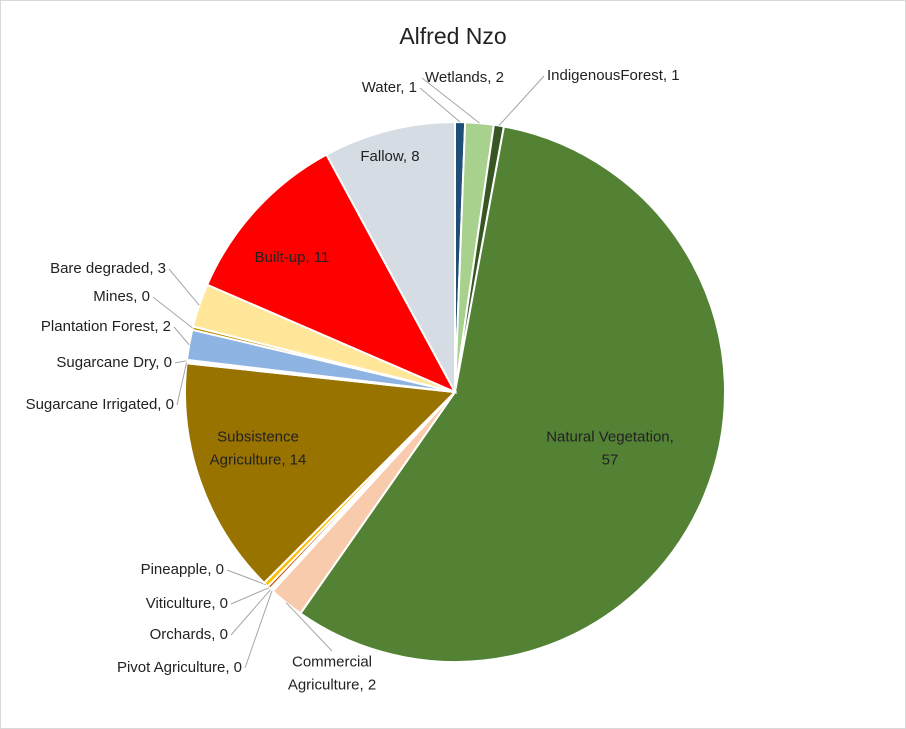 Image resolution: width=906 pixels, height=729 pixels. Describe the element at coordinates (292, 257) in the screenshot. I see `data-label: Built-up, 11` at that location.